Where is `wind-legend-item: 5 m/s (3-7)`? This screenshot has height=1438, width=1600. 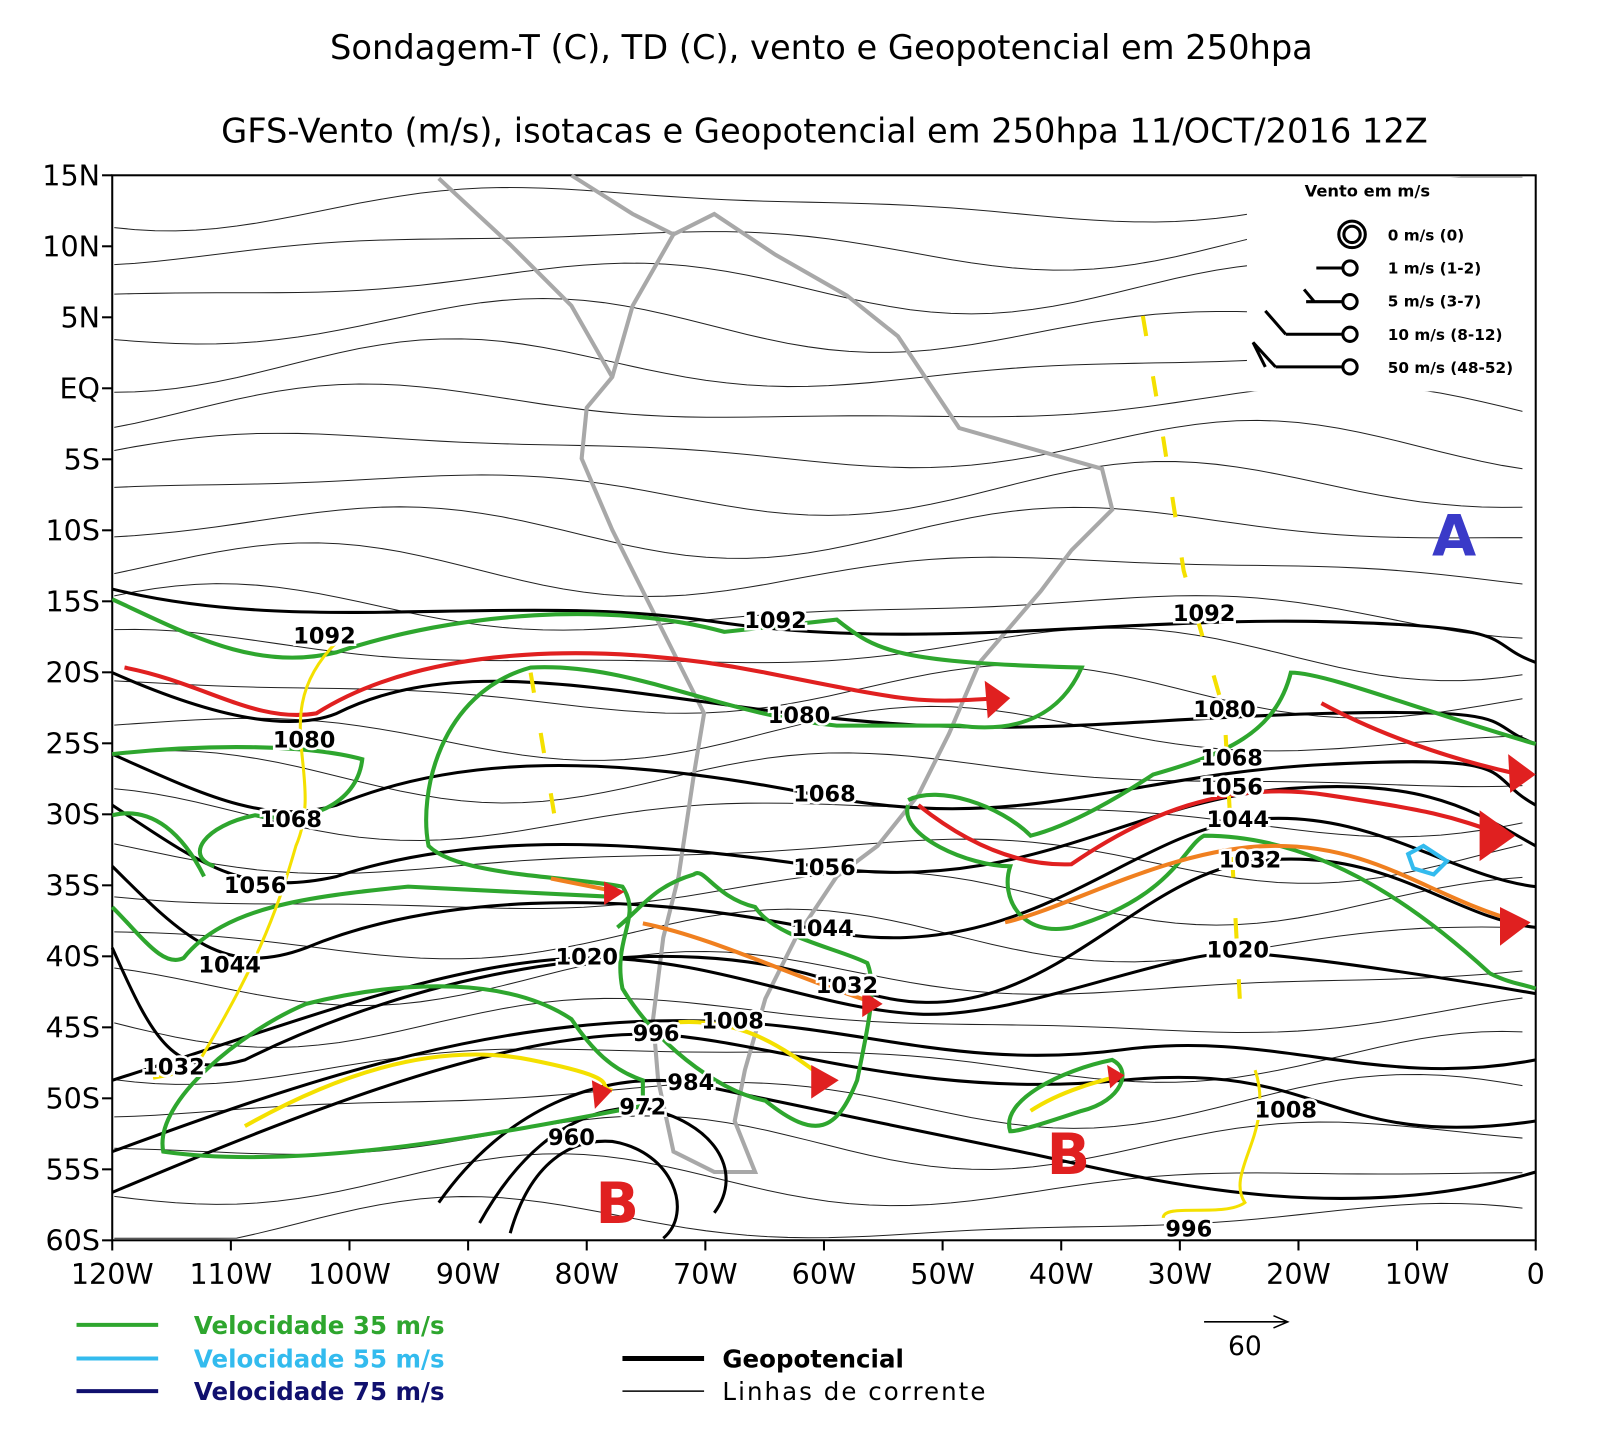
wind-legend-item: 5 m/s (3-7) is located at coordinates (1435, 302).